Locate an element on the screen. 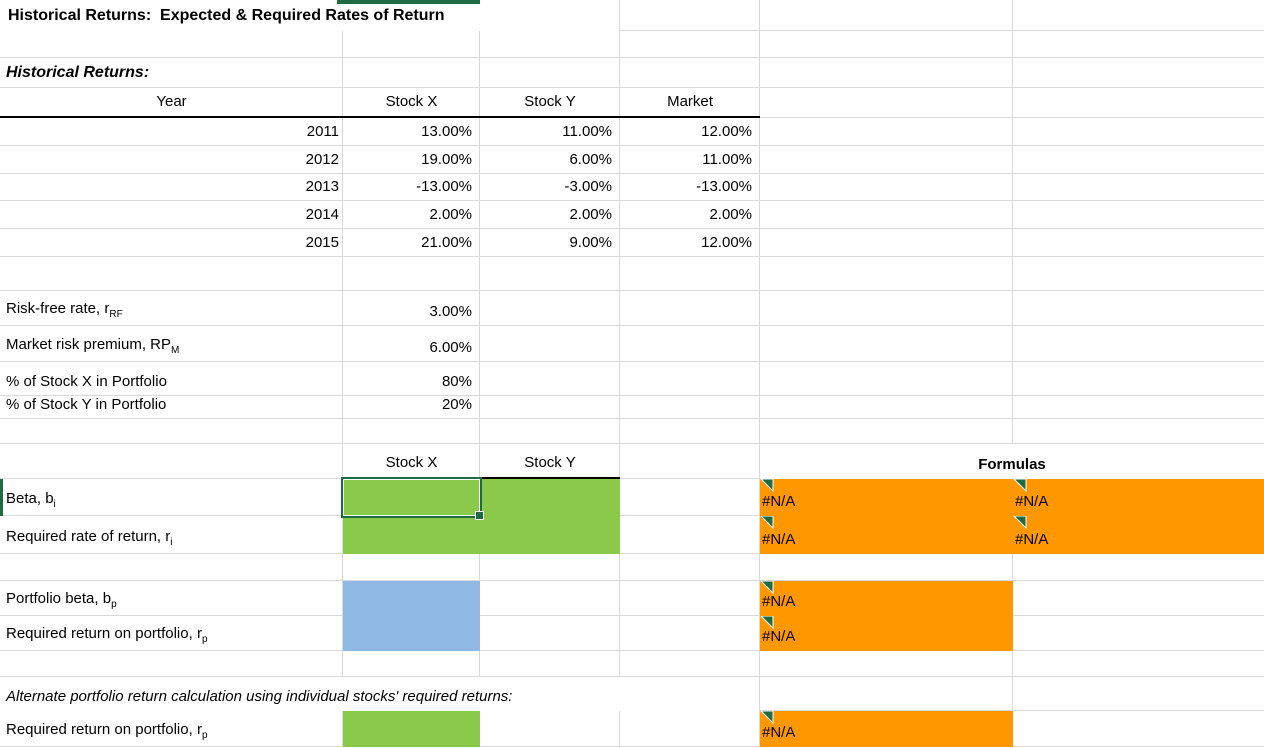  return-value-cell: 9.00% is located at coordinates (590, 242).